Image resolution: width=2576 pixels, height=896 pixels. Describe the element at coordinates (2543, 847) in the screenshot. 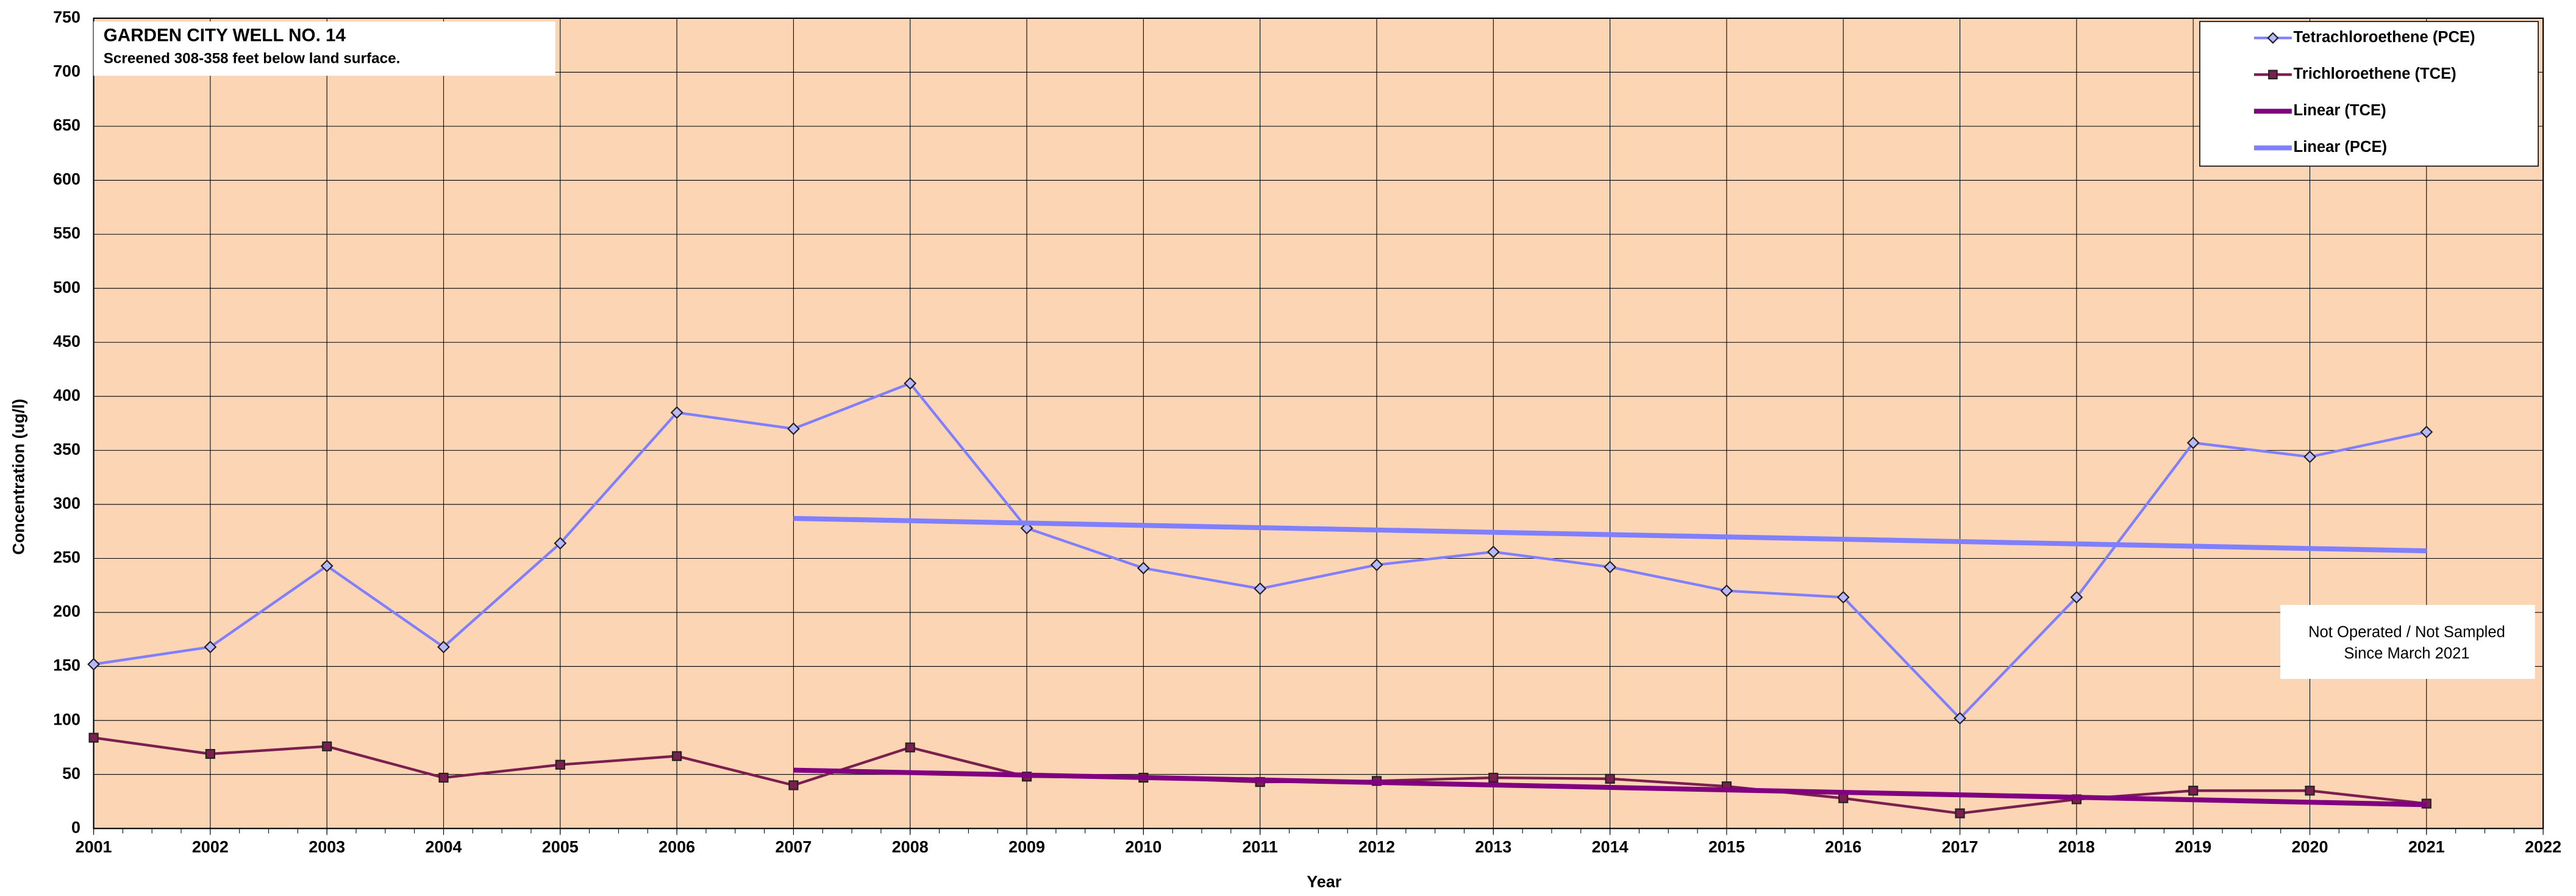

I see `x-tick-label: 2022` at that location.